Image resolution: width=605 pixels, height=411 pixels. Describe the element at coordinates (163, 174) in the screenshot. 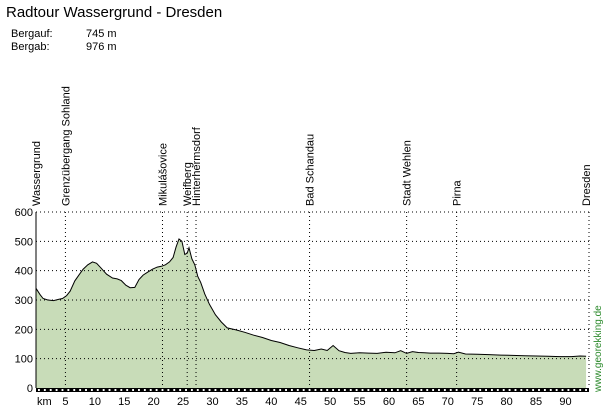

I see `waypoint-label: Mikulášovice` at that location.